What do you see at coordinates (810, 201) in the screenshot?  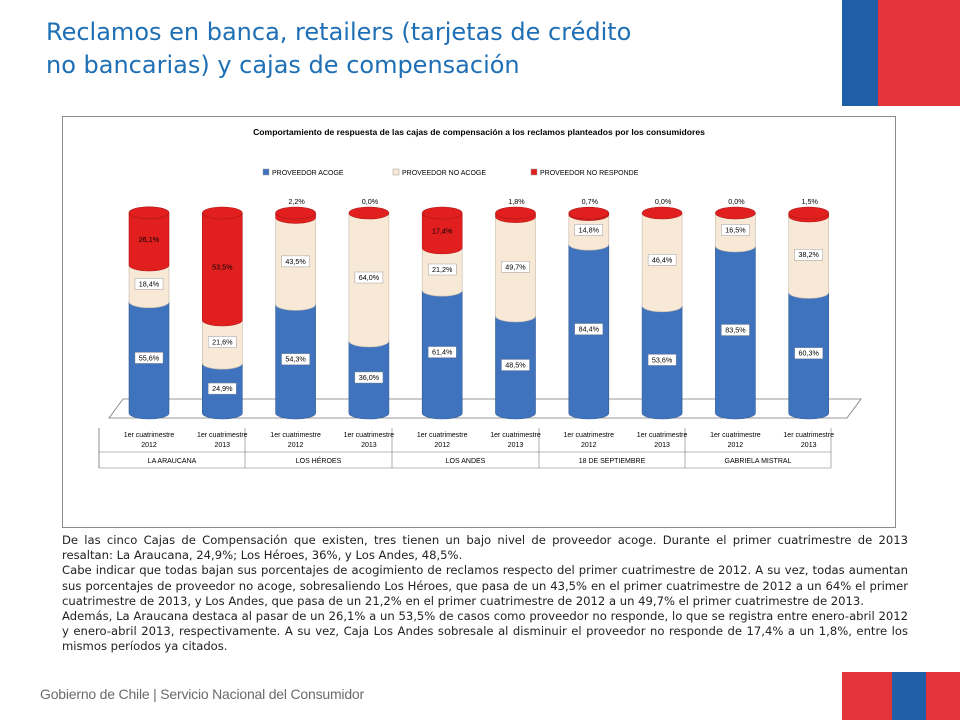 I see `data-label: 1,5%` at bounding box center [810, 201].